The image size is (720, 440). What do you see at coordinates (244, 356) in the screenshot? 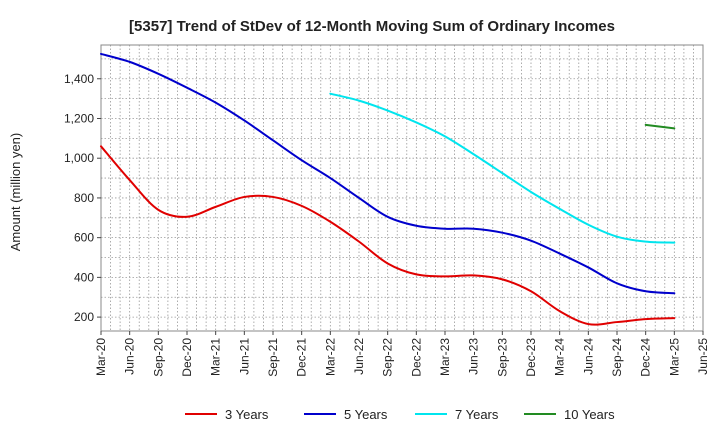
I see `x-tick-label: Jun-21` at bounding box center [244, 356].